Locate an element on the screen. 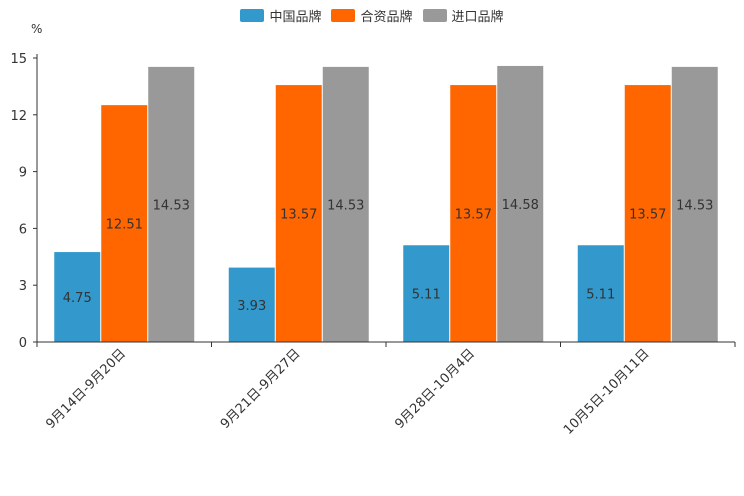 The height and width of the screenshot is (496, 744). y-tick-label: 15 is located at coordinates (18, 59).